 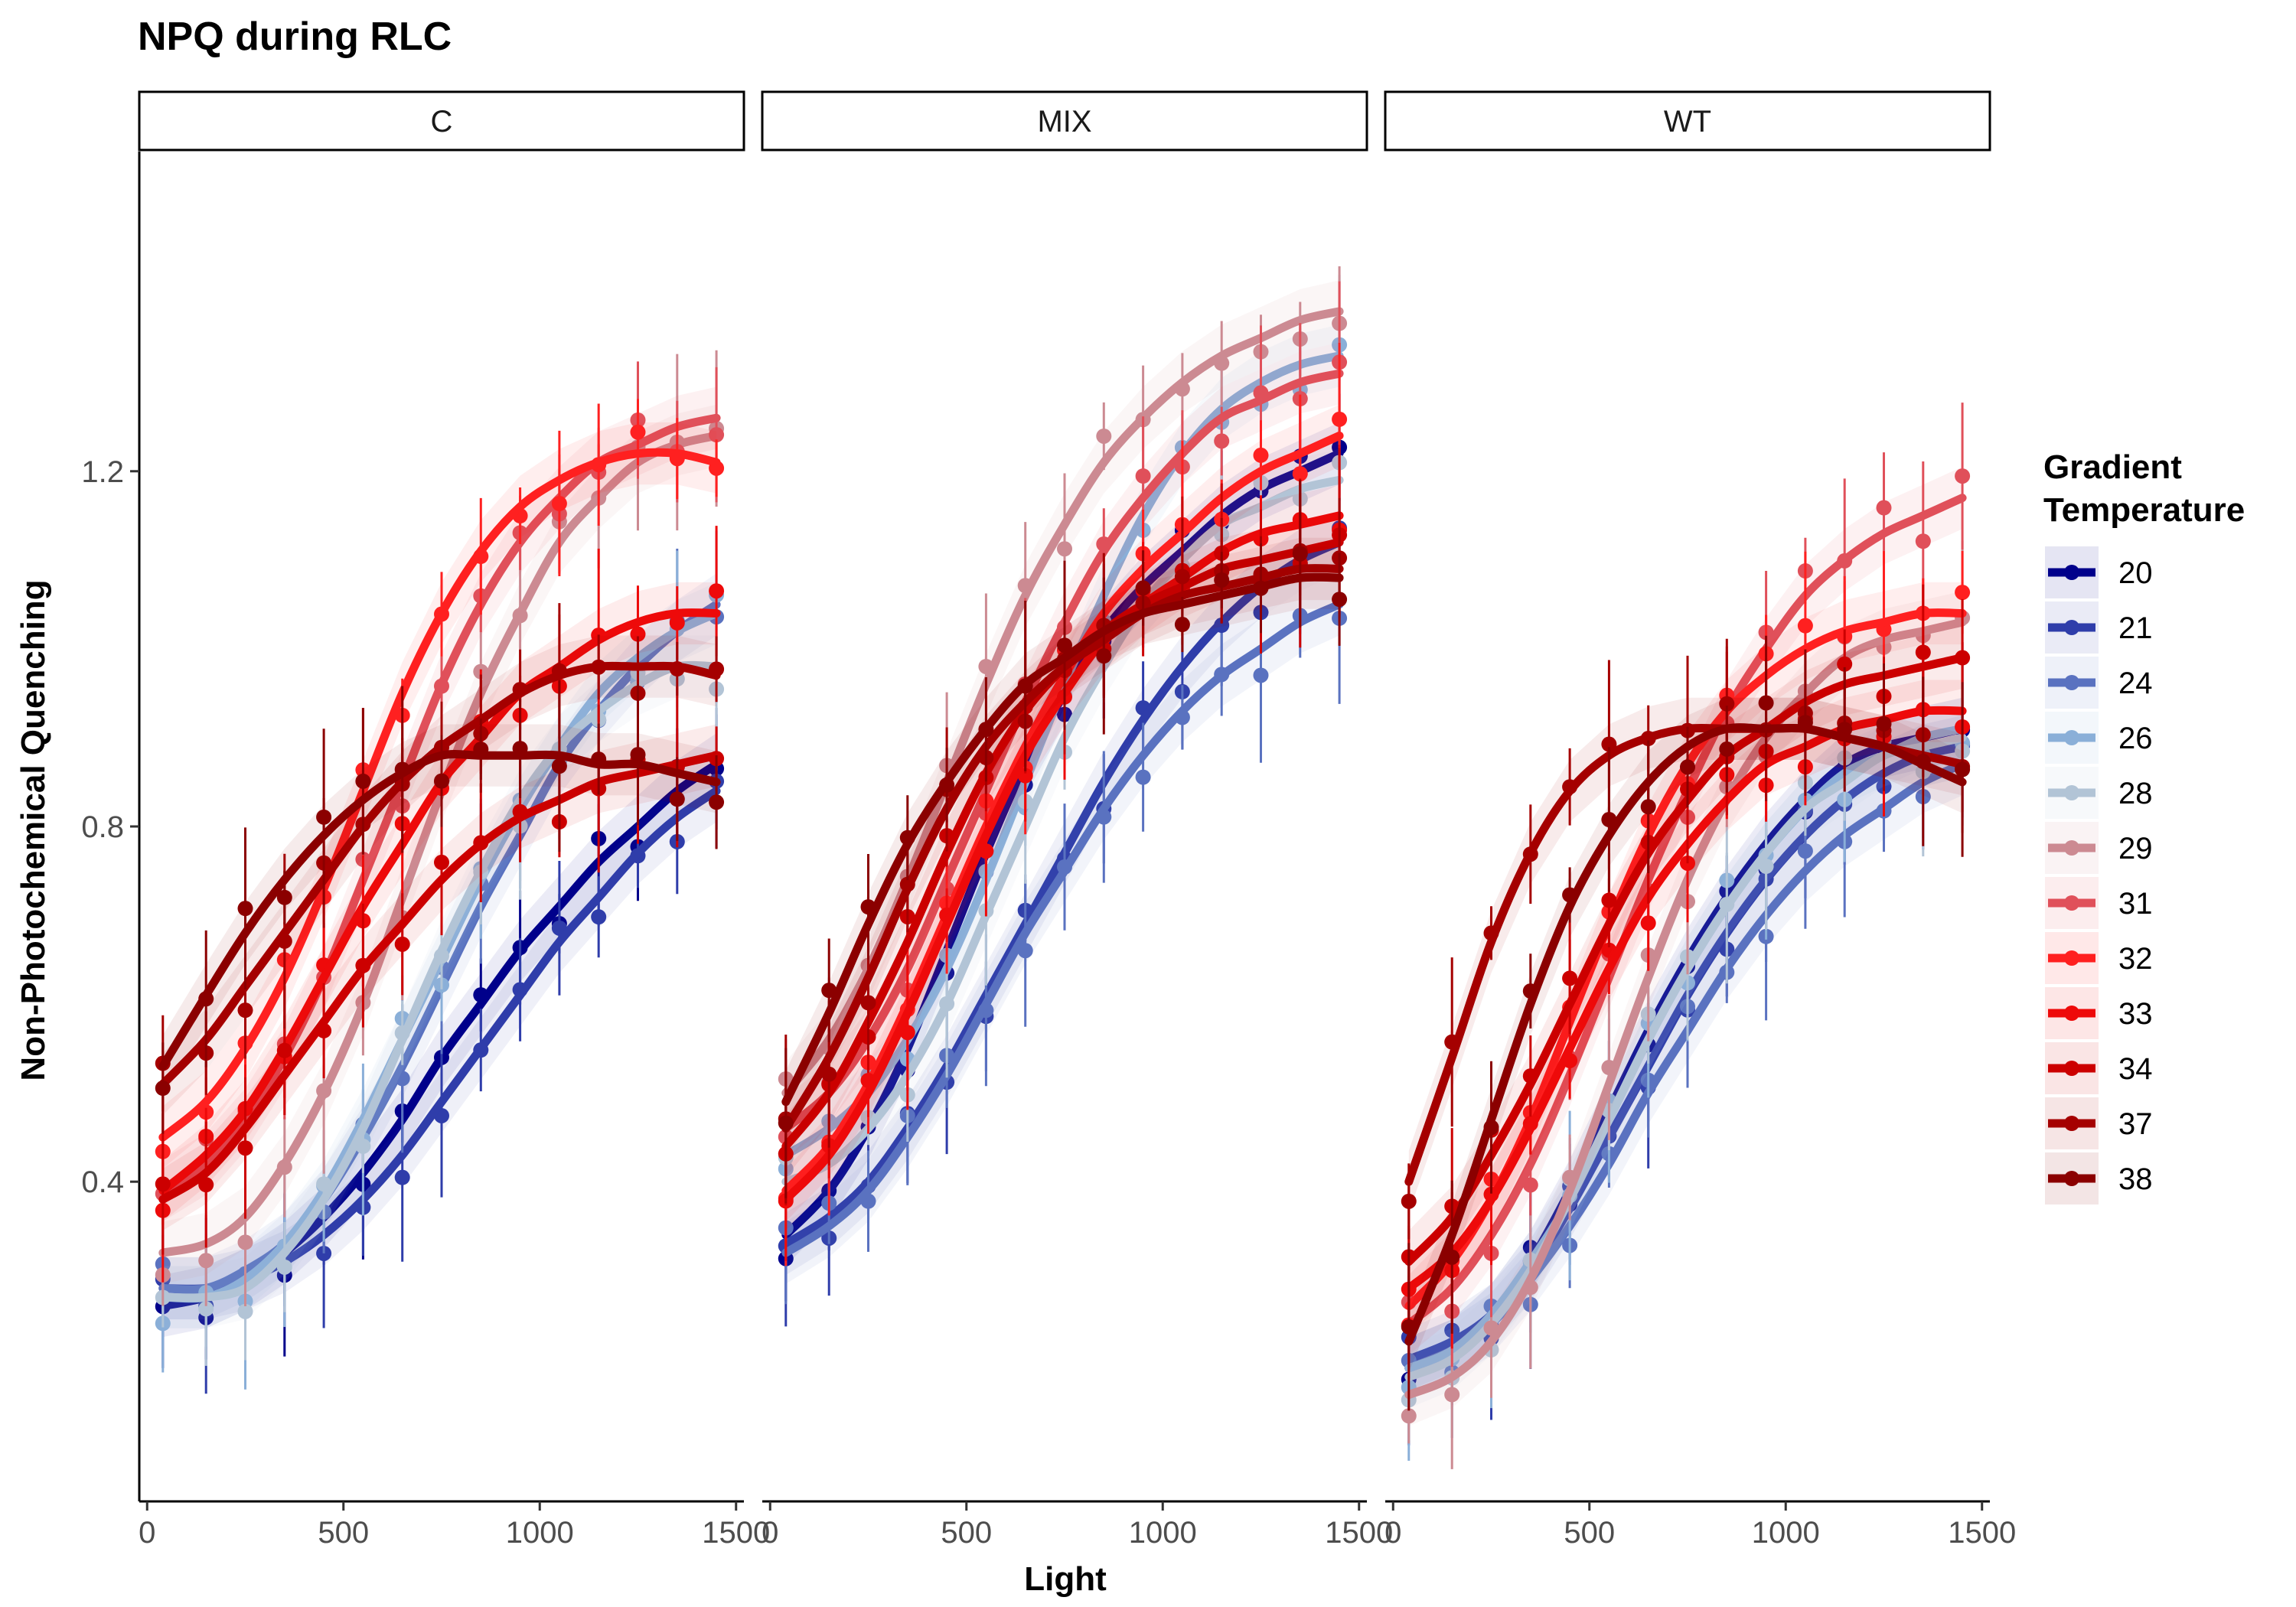 What do you see at coordinates (2099, 1123) in the screenshot?
I see `legend-item-37: 37` at bounding box center [2099, 1123].